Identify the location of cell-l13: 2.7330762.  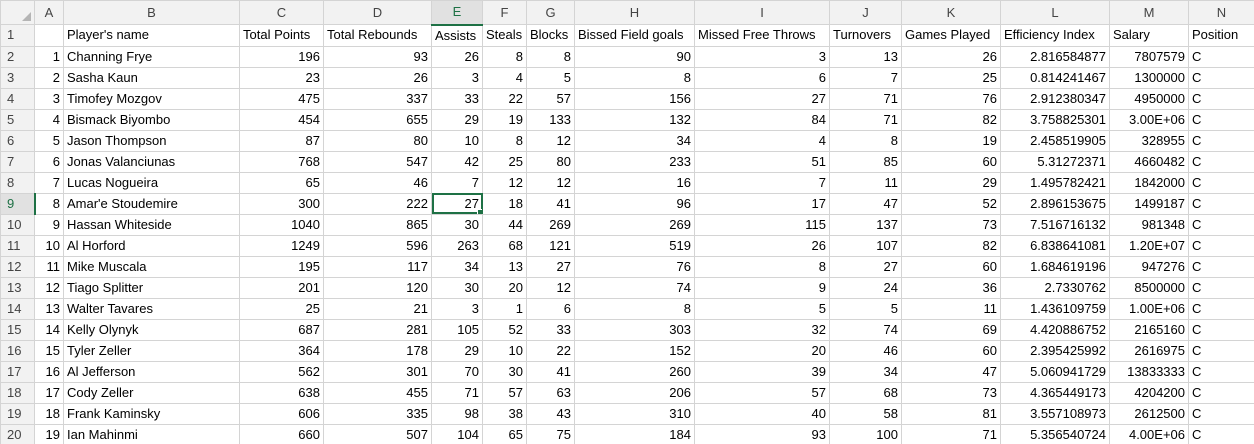
(1055, 287).